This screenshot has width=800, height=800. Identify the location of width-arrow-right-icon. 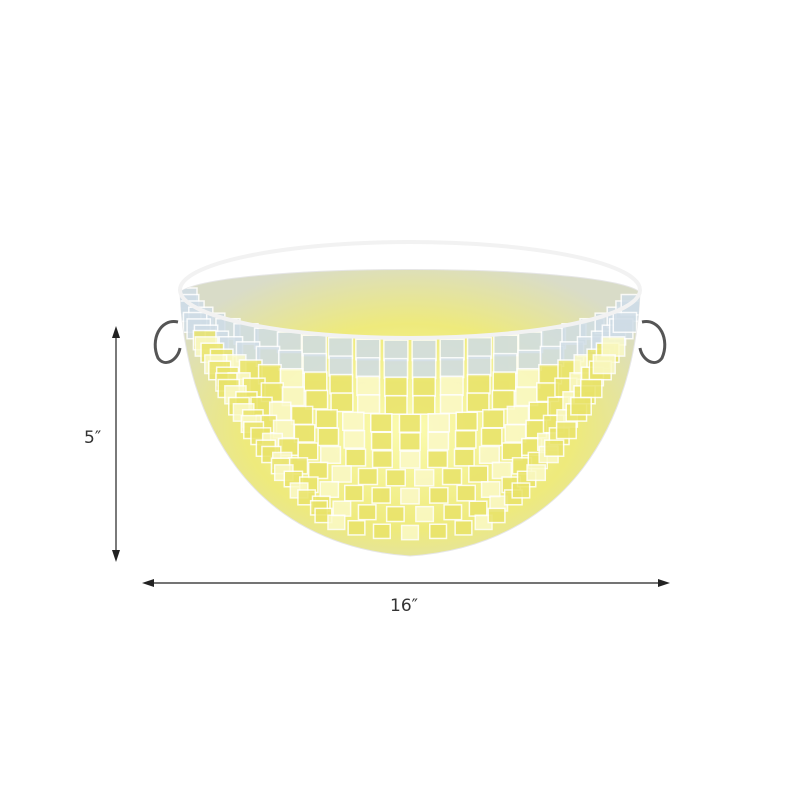
(664, 583).